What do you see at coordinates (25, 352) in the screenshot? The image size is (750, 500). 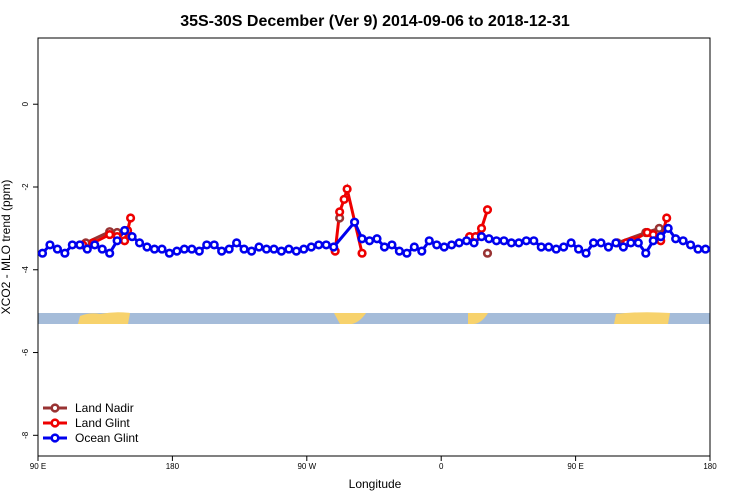 I see `y-tick-label: -6` at bounding box center [25, 352].